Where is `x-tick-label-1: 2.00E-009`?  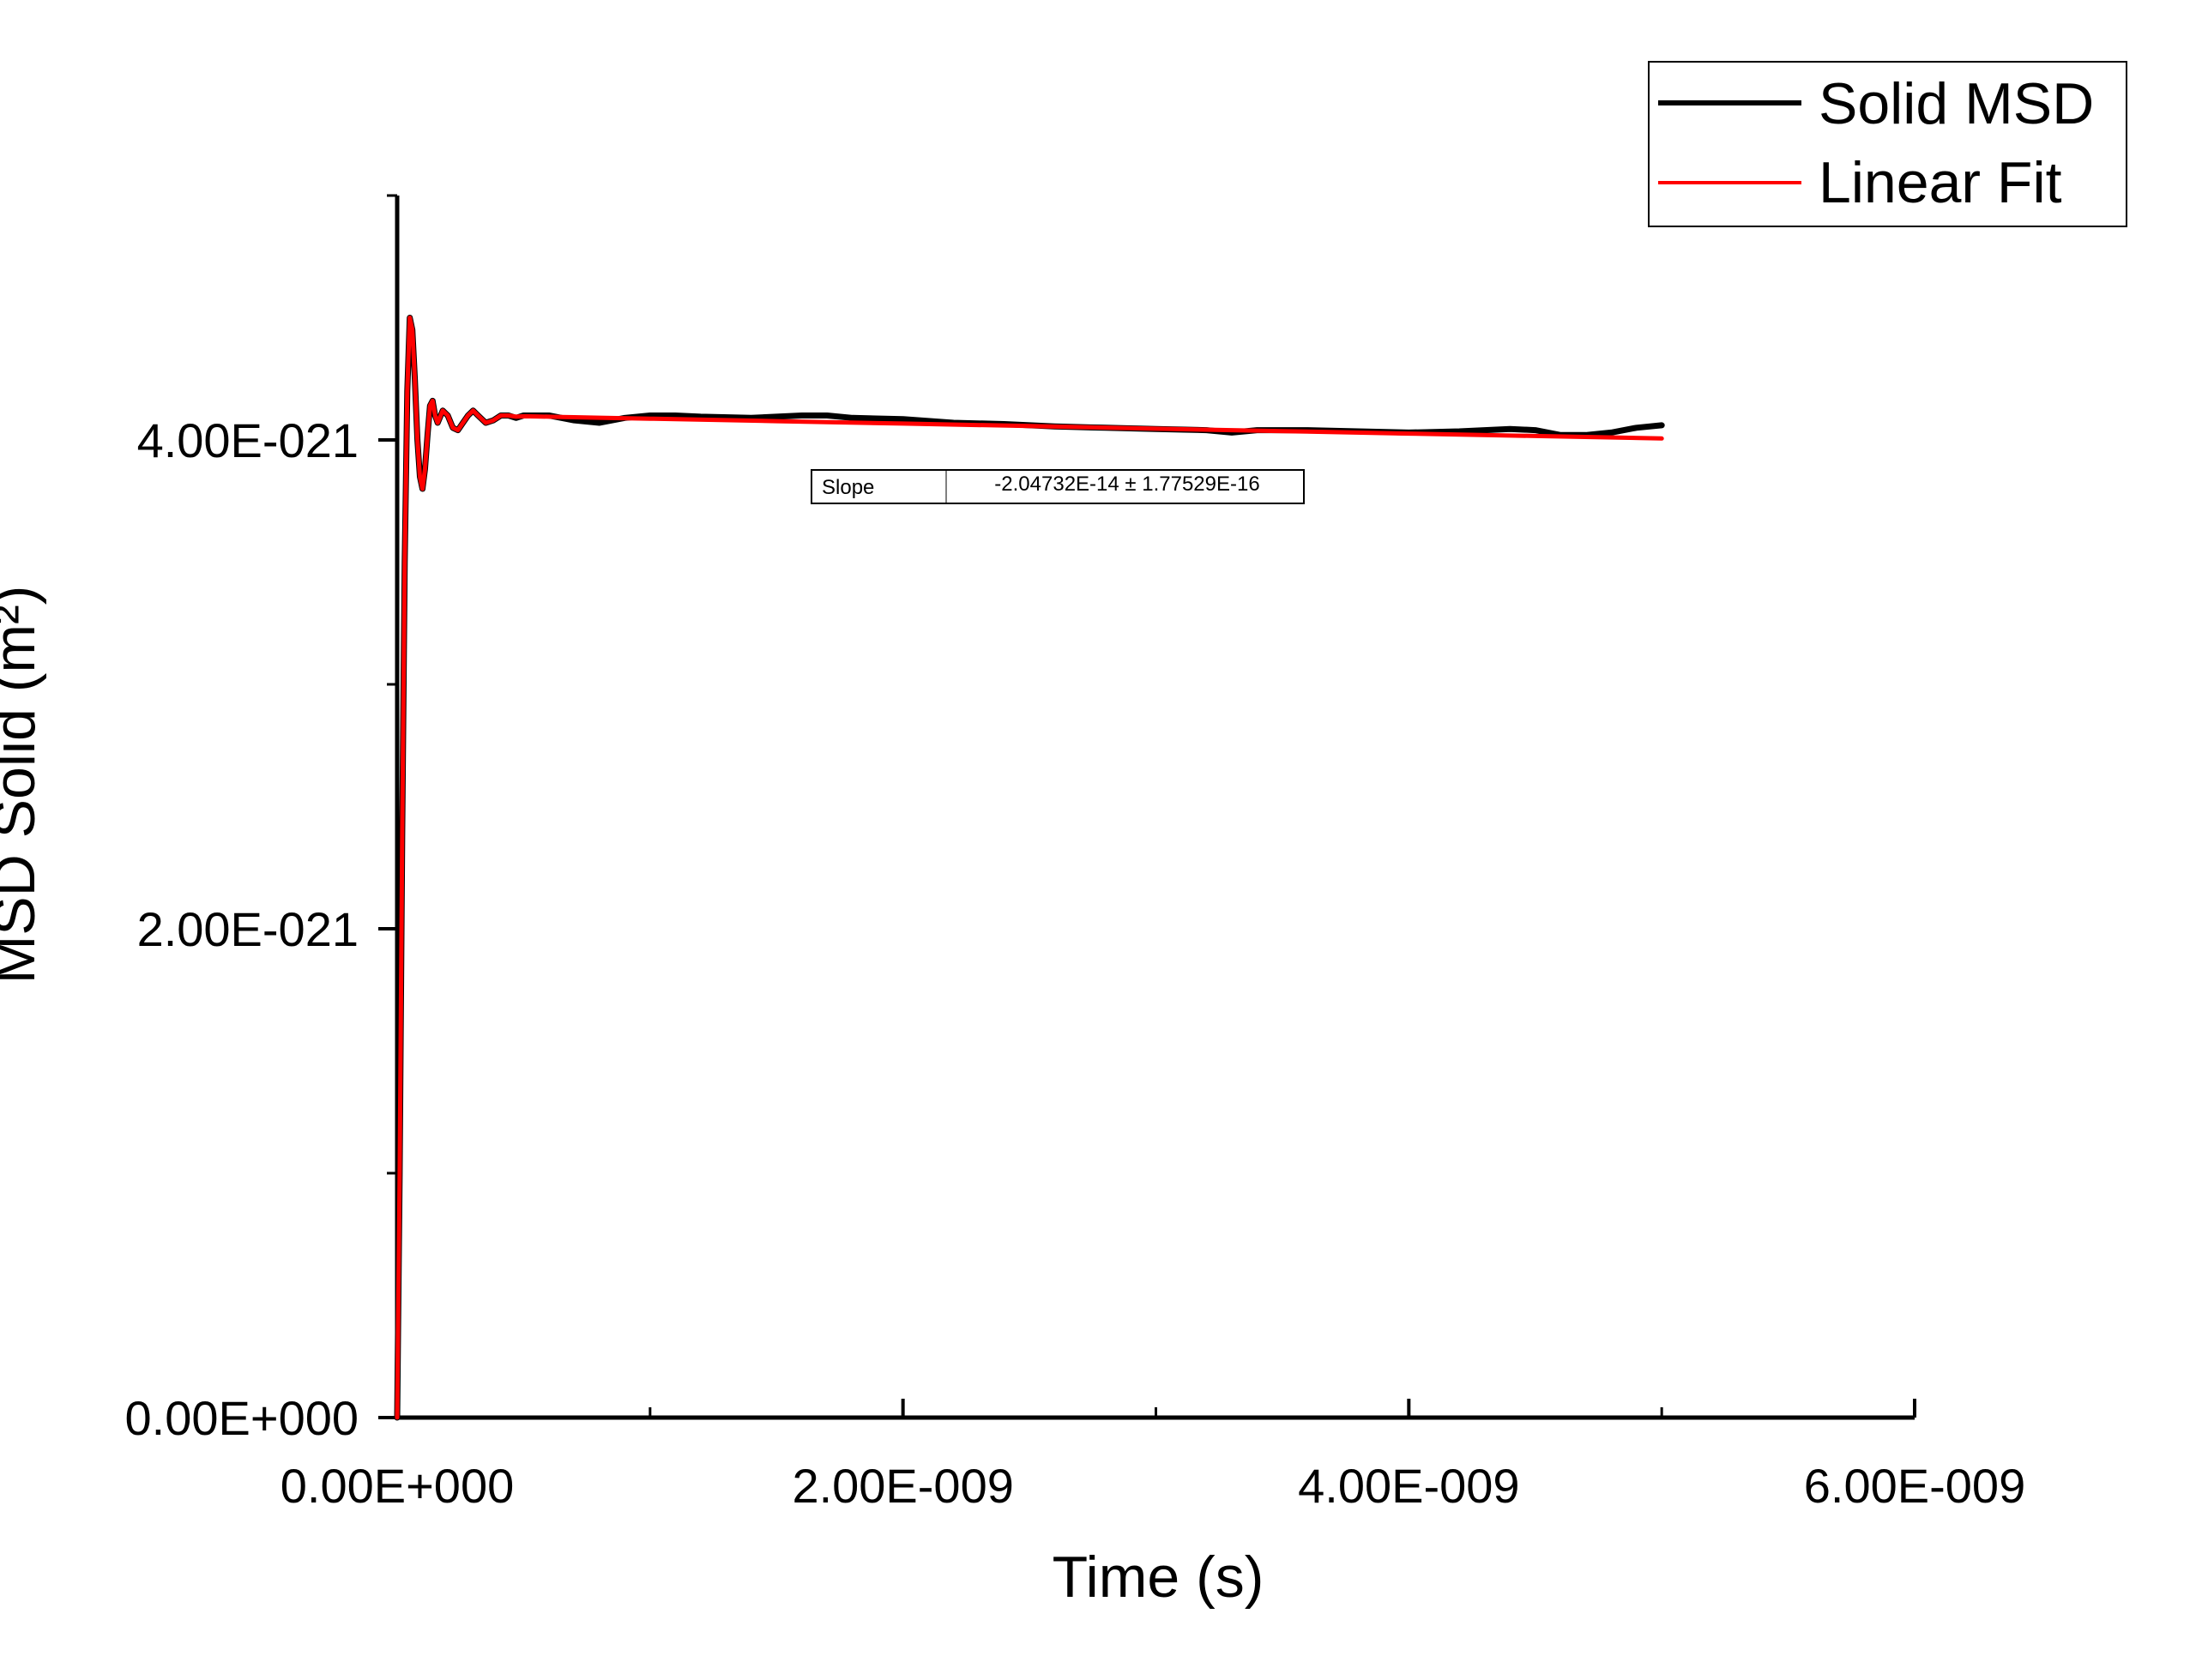
x-tick-label-1: 2.00E-009 is located at coordinates (903, 1486).